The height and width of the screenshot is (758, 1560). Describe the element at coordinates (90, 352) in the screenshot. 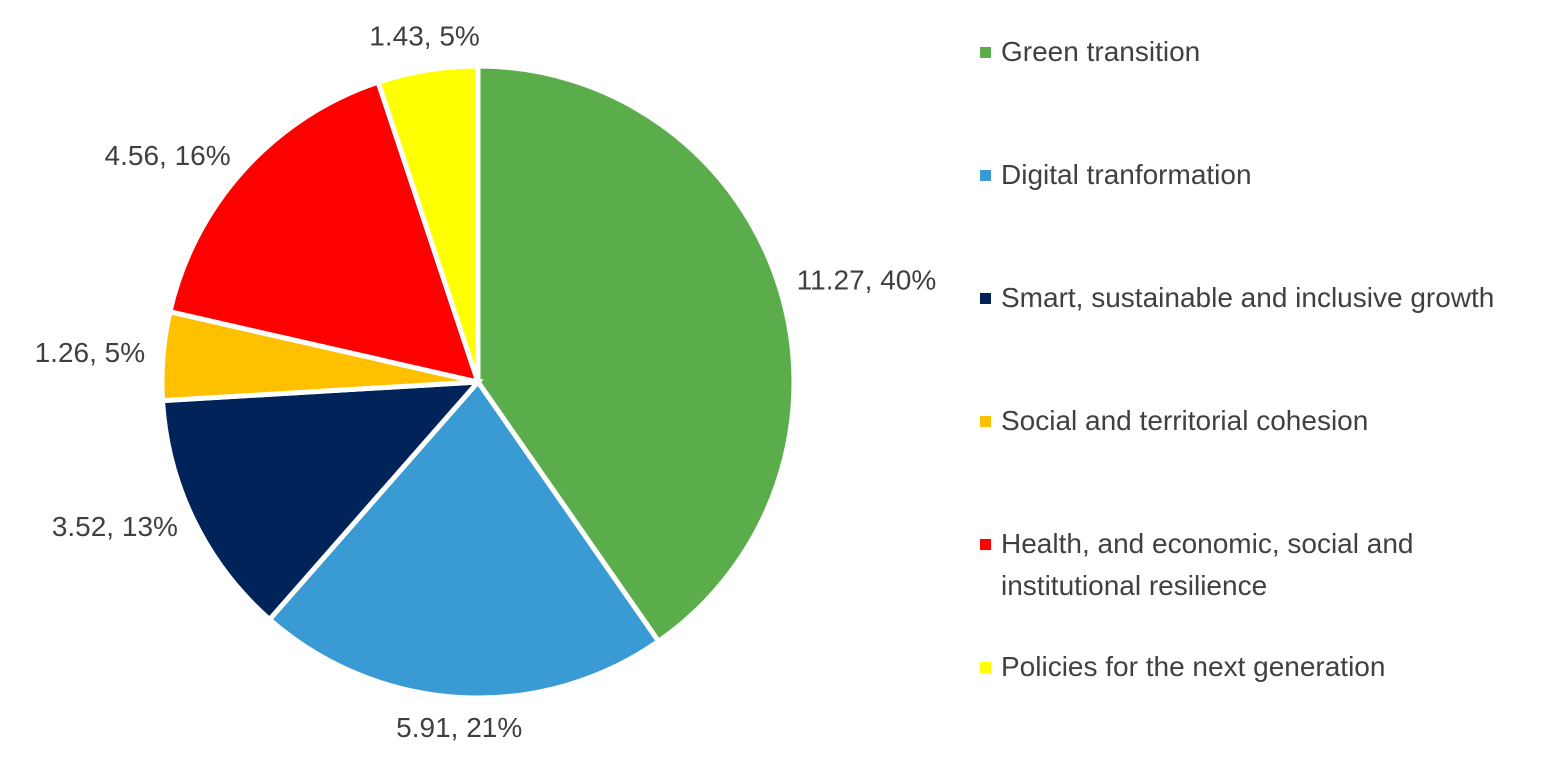

I see `data-label: 1.26, 5%` at that location.